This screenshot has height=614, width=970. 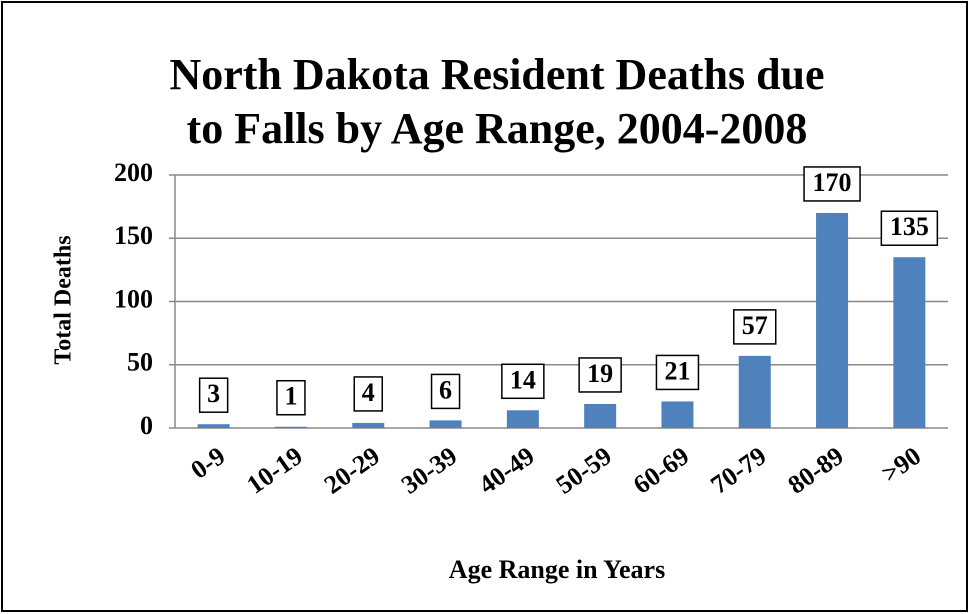 I want to click on y-tick-label: 100, so click(x=133, y=298).